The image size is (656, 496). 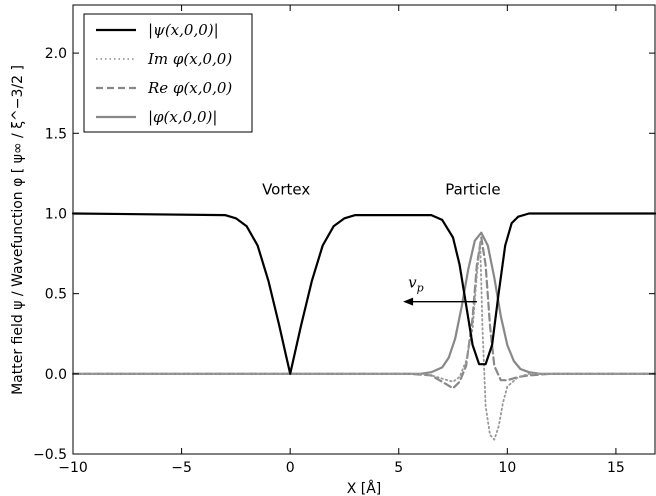 I want to click on legend-label: |ψ(x,0,0)|, so click(x=183, y=30).